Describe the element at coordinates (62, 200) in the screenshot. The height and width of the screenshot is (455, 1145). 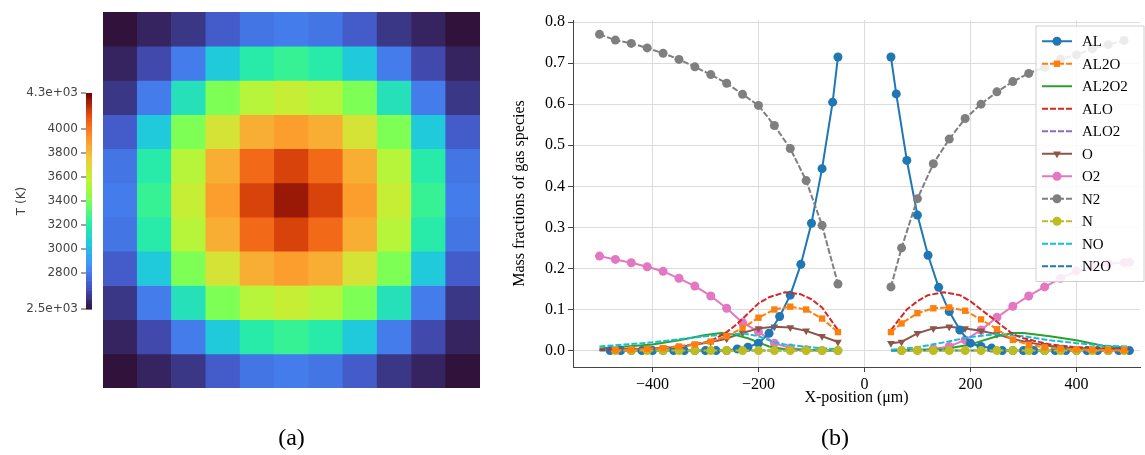
I see `color-bar-label: 3400` at that location.